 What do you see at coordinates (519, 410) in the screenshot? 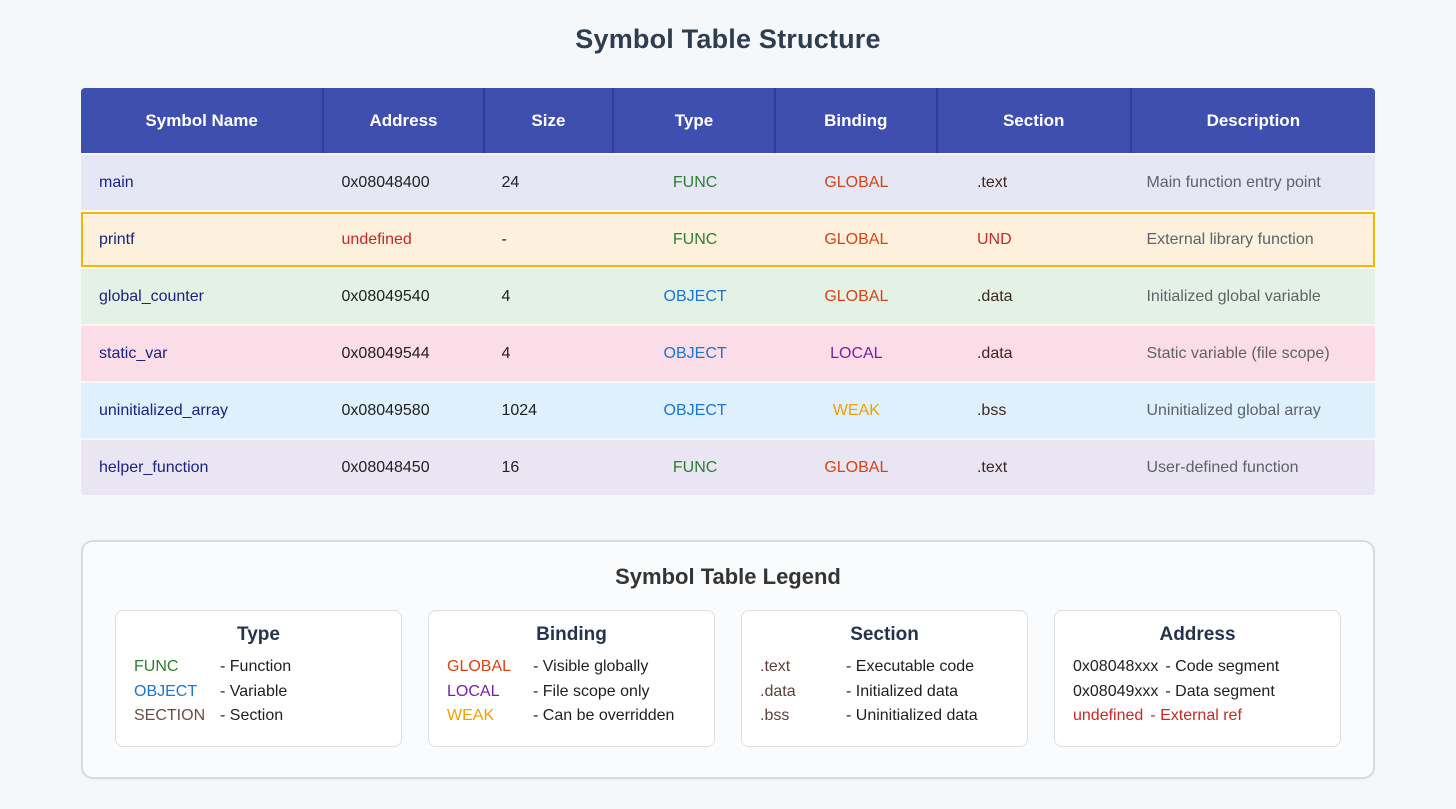
I see `size-cell: 1024` at bounding box center [519, 410].